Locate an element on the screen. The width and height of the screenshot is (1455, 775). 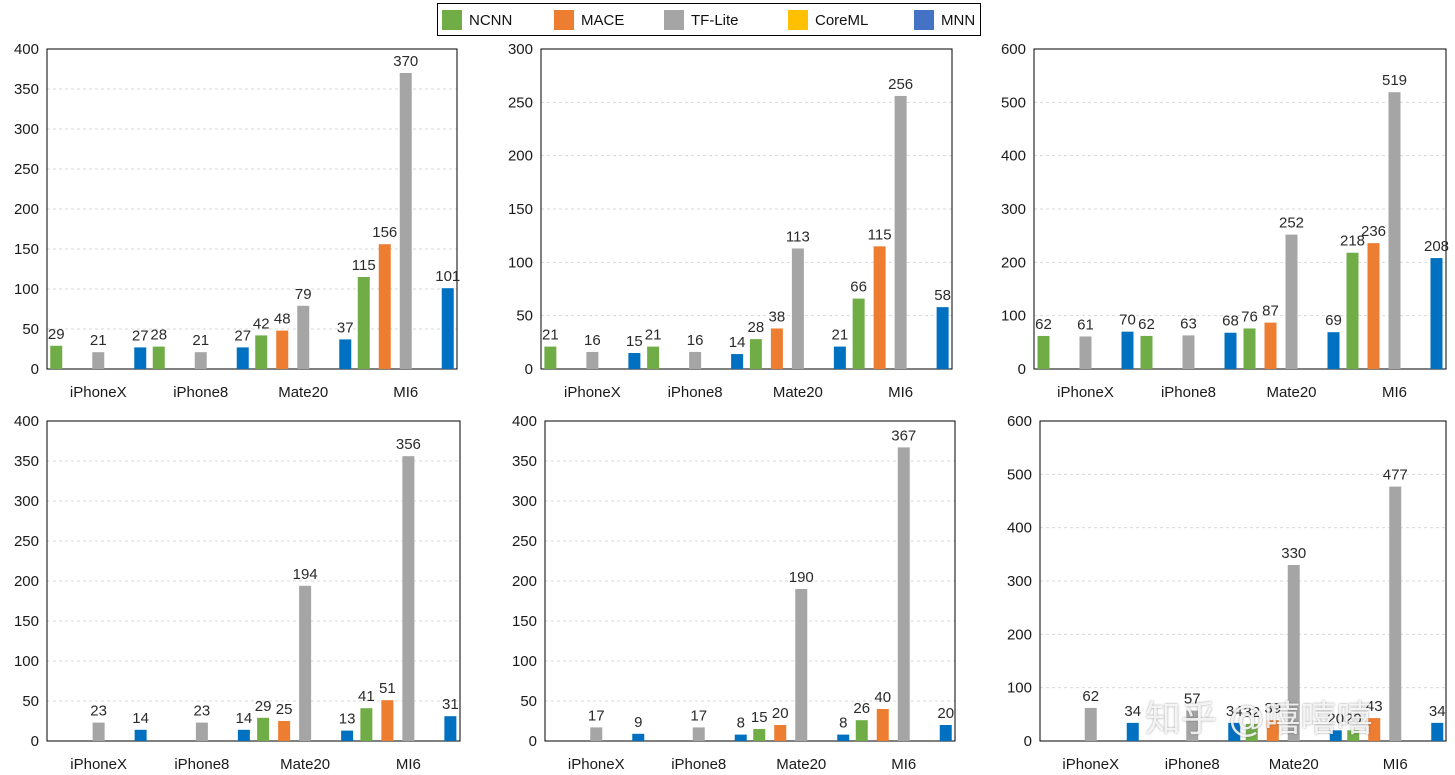
data-label: 43 is located at coordinates (1374, 706).